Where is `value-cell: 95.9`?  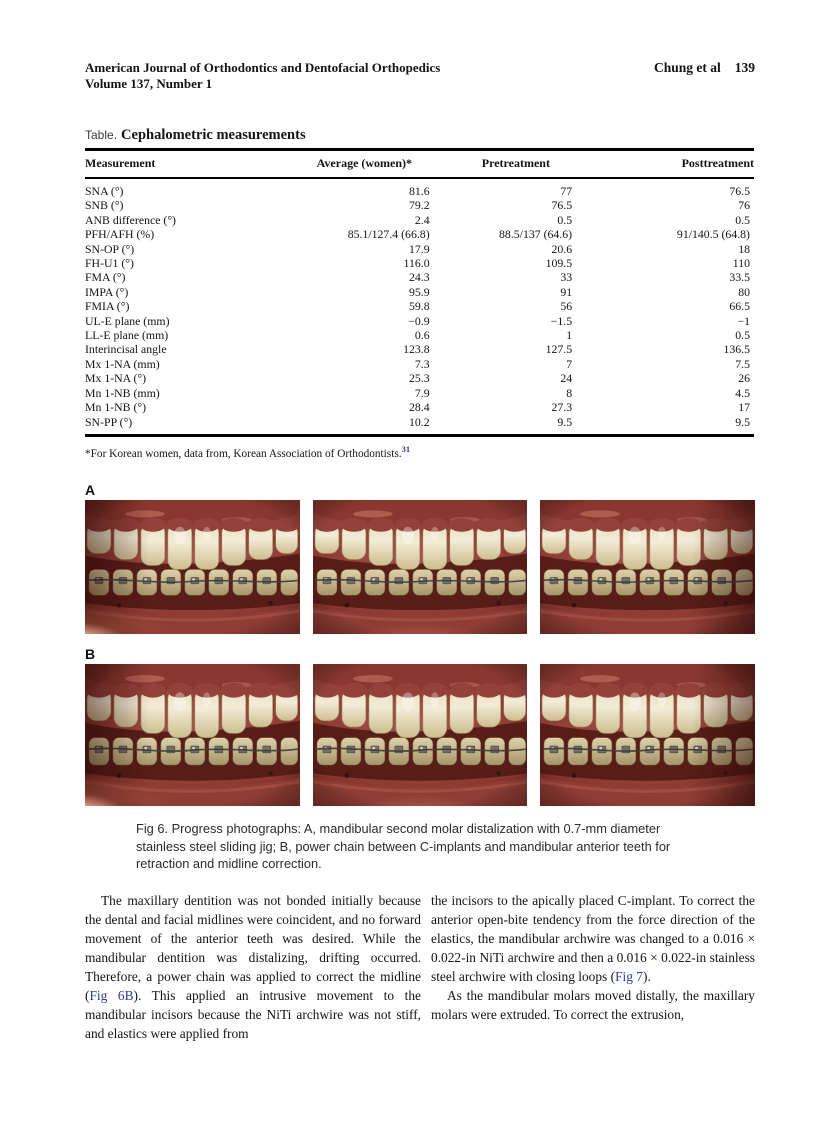 value-cell: 95.9 is located at coordinates (419, 291).